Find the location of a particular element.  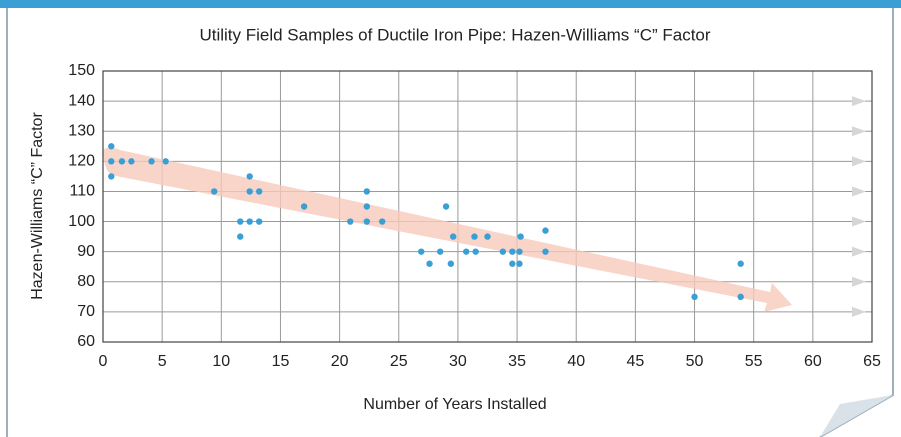

top-band is located at coordinates (450, 4).